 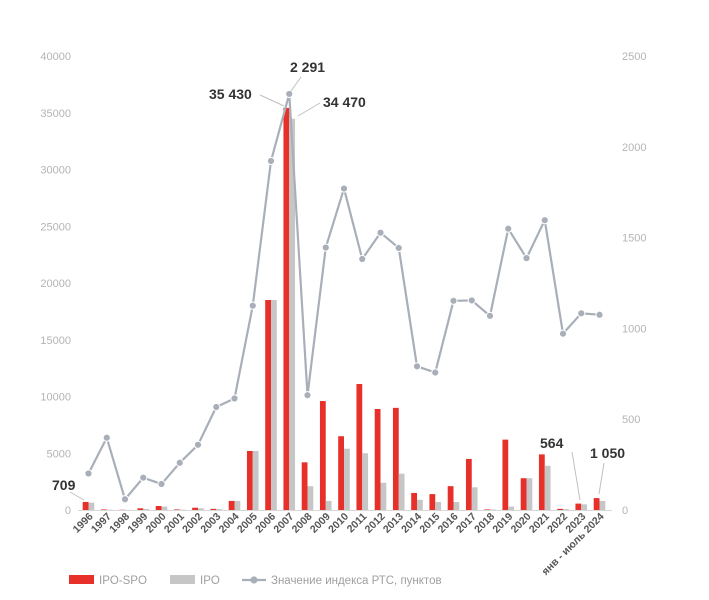 I want to click on legend-label: IPO-SPO, so click(x=123, y=581).